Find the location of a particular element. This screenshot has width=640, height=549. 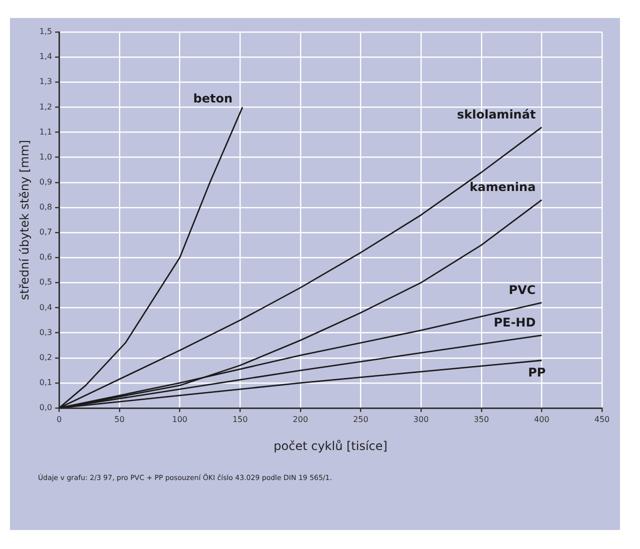

x-tick-label: 450 is located at coordinates (602, 419).